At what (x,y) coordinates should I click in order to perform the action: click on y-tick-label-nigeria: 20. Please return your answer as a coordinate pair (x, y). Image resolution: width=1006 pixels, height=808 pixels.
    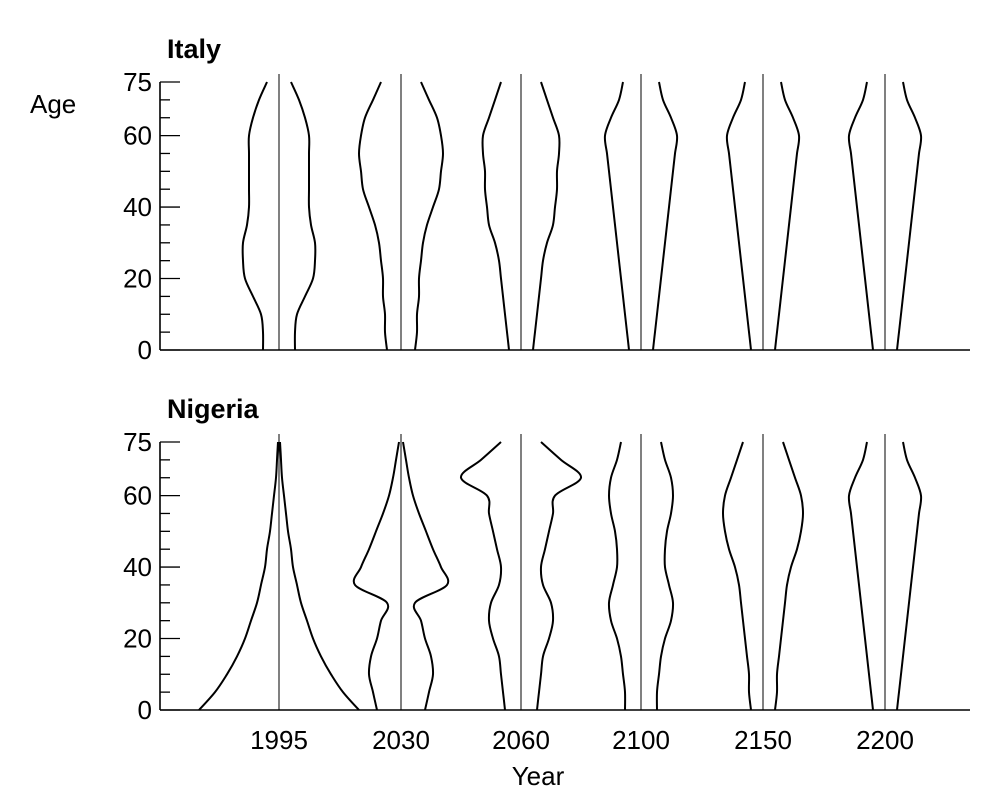
    Looking at the image, I should click on (137, 639).